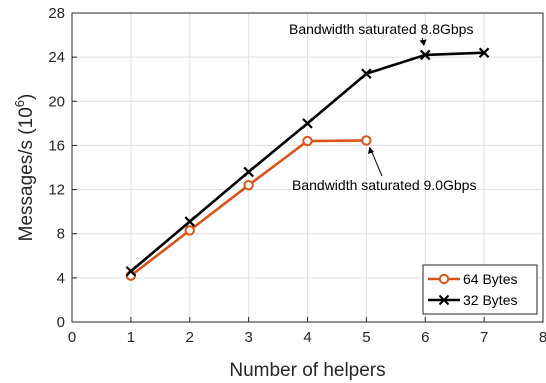 Image resolution: width=546 pixels, height=383 pixels. What do you see at coordinates (307, 370) in the screenshot?
I see `x-axis-label: Number of helpers` at bounding box center [307, 370].